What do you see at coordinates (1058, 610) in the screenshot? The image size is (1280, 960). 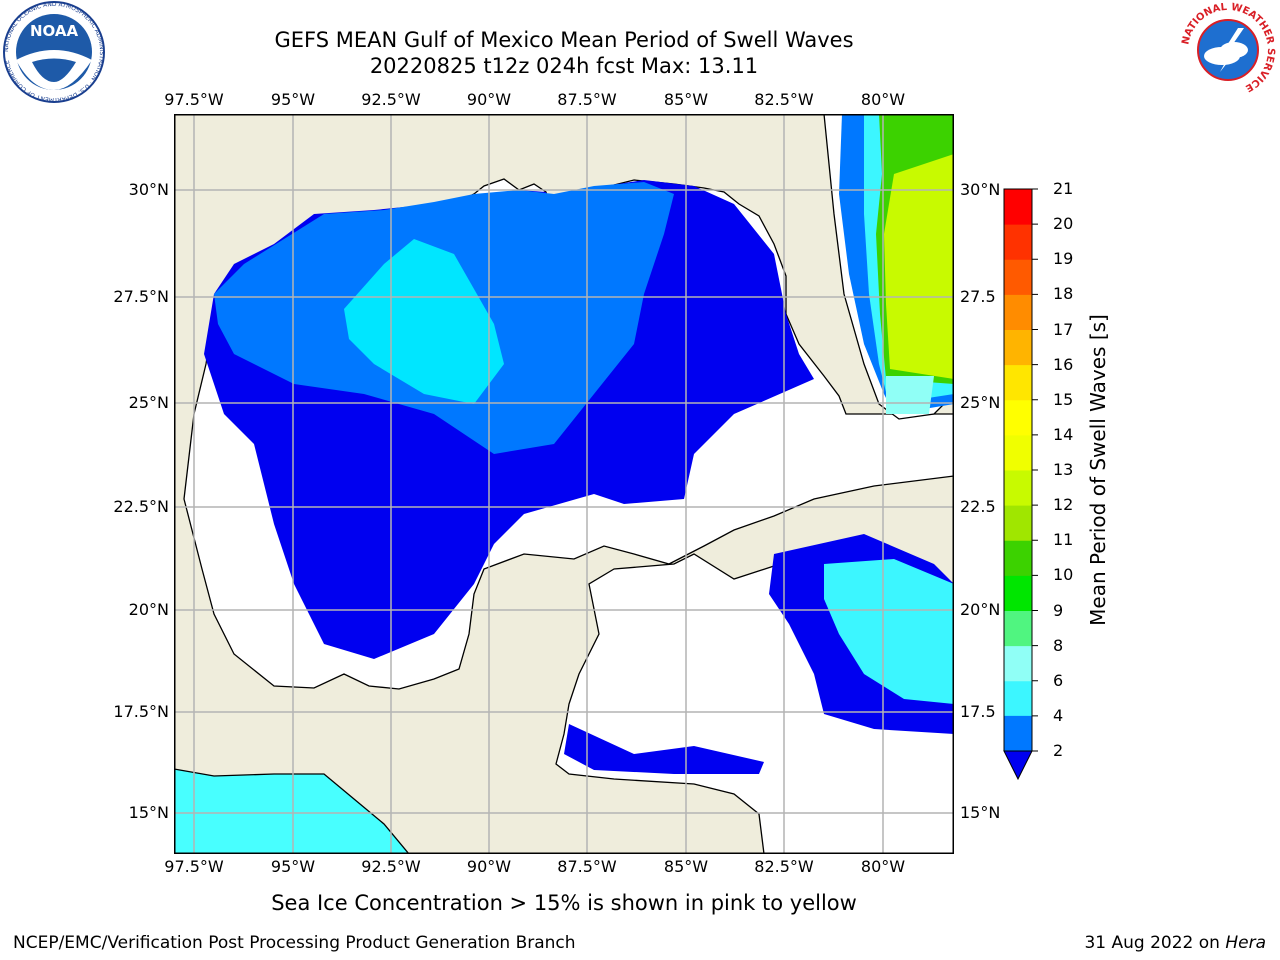 I see `colorbar-tick-label: 9` at bounding box center [1058, 610].